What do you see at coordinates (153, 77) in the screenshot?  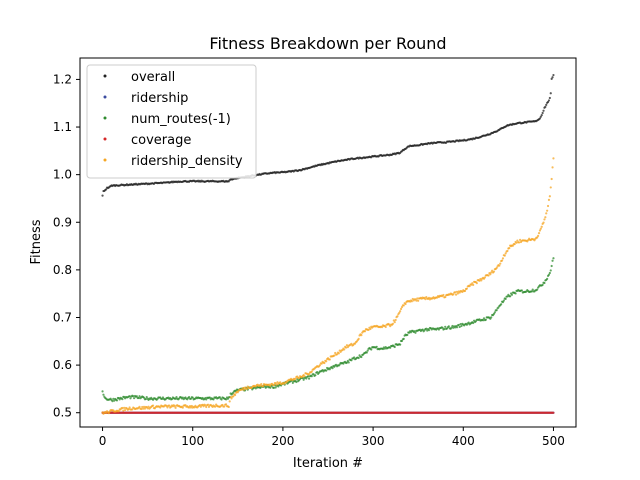 I see `legend-label: overall` at bounding box center [153, 77].